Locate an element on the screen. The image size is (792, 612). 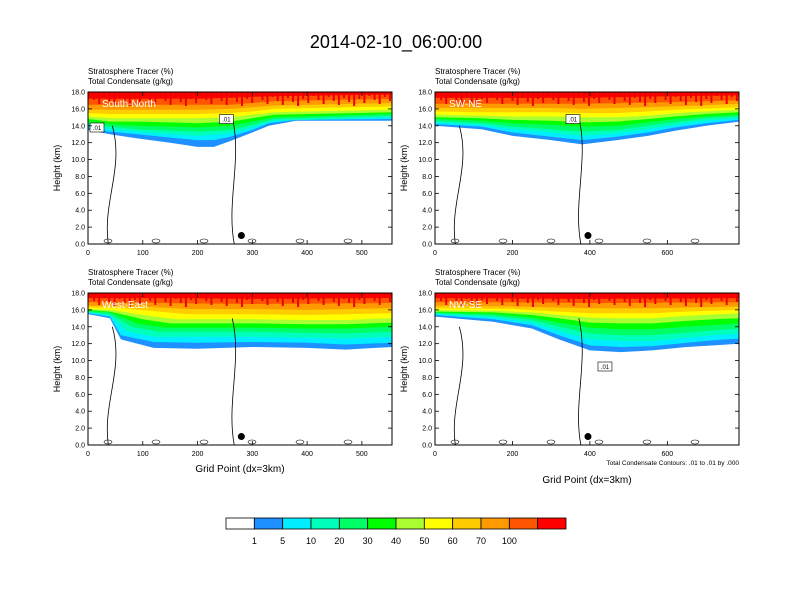
colorbar-label: 100 is located at coordinates (509, 541).